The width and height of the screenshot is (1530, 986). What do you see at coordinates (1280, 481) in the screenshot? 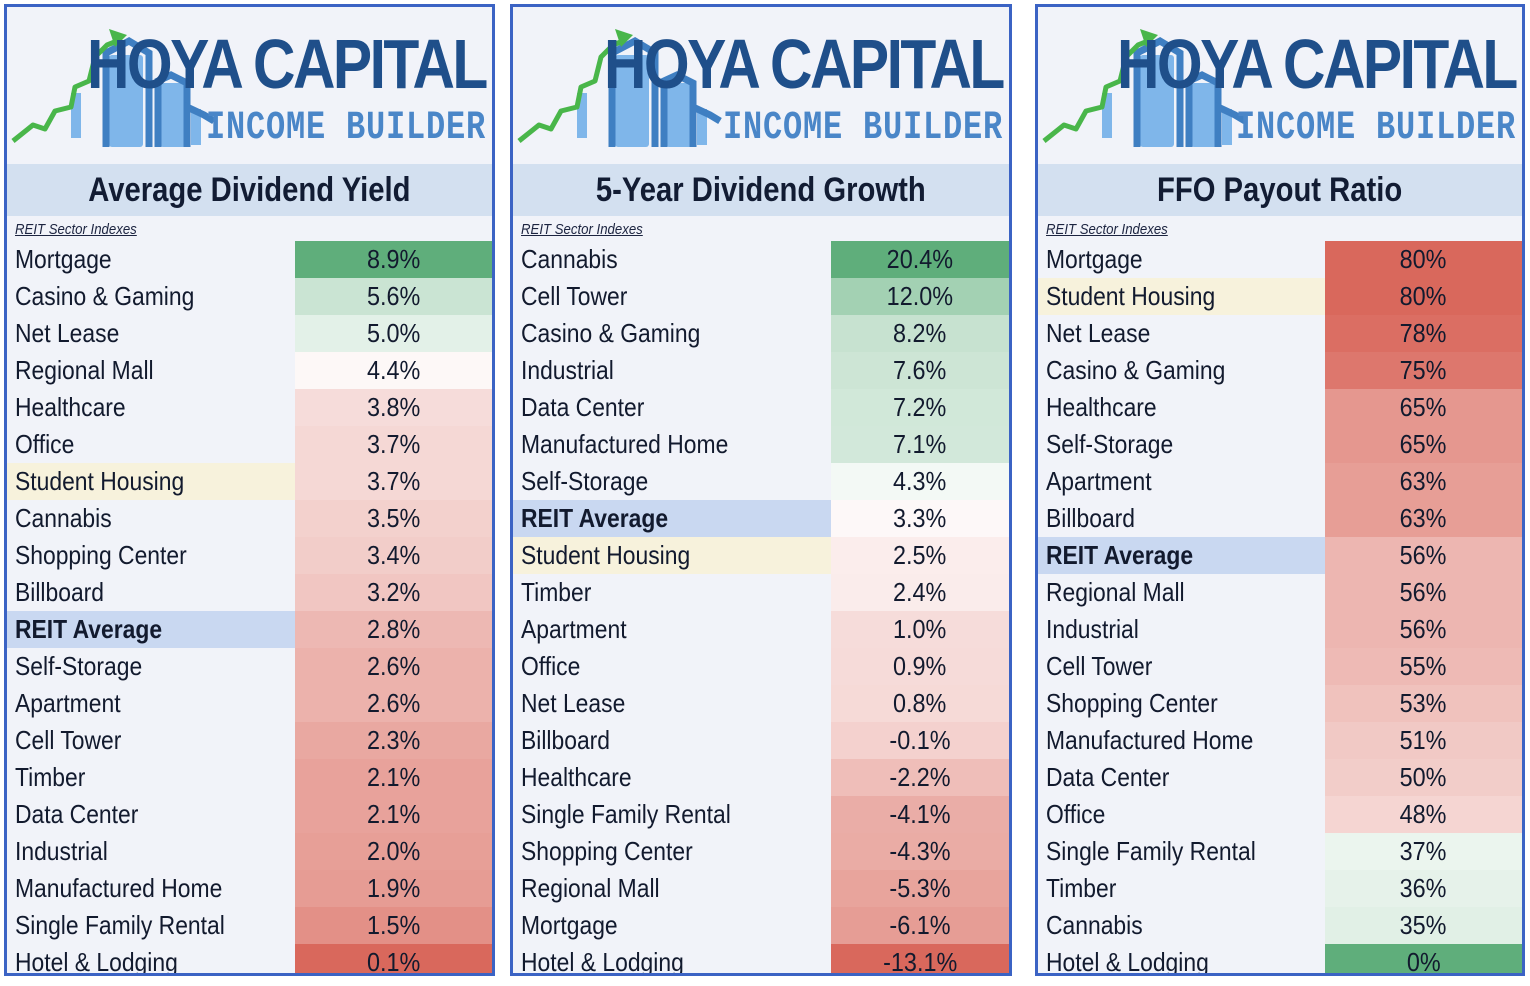
I see `table-row: Apartment 63%` at bounding box center [1280, 481].